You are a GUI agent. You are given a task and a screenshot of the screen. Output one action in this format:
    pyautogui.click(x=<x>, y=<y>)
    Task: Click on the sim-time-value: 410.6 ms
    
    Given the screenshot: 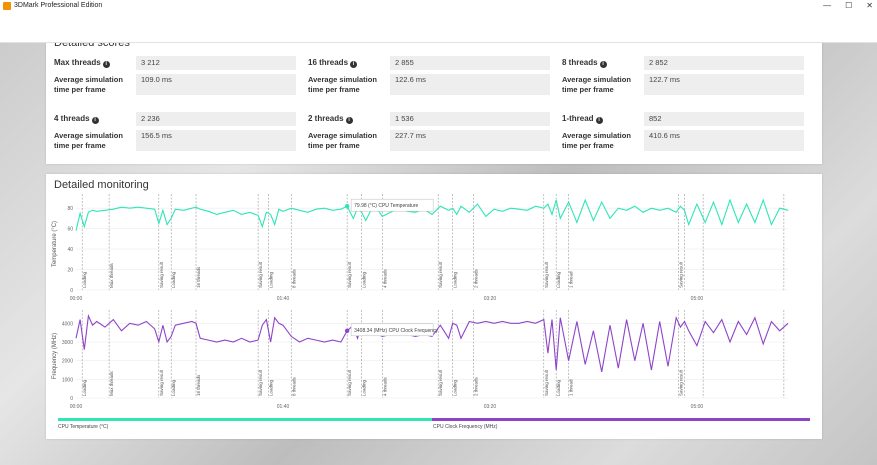 What is the action you would take?
    pyautogui.click(x=724, y=140)
    